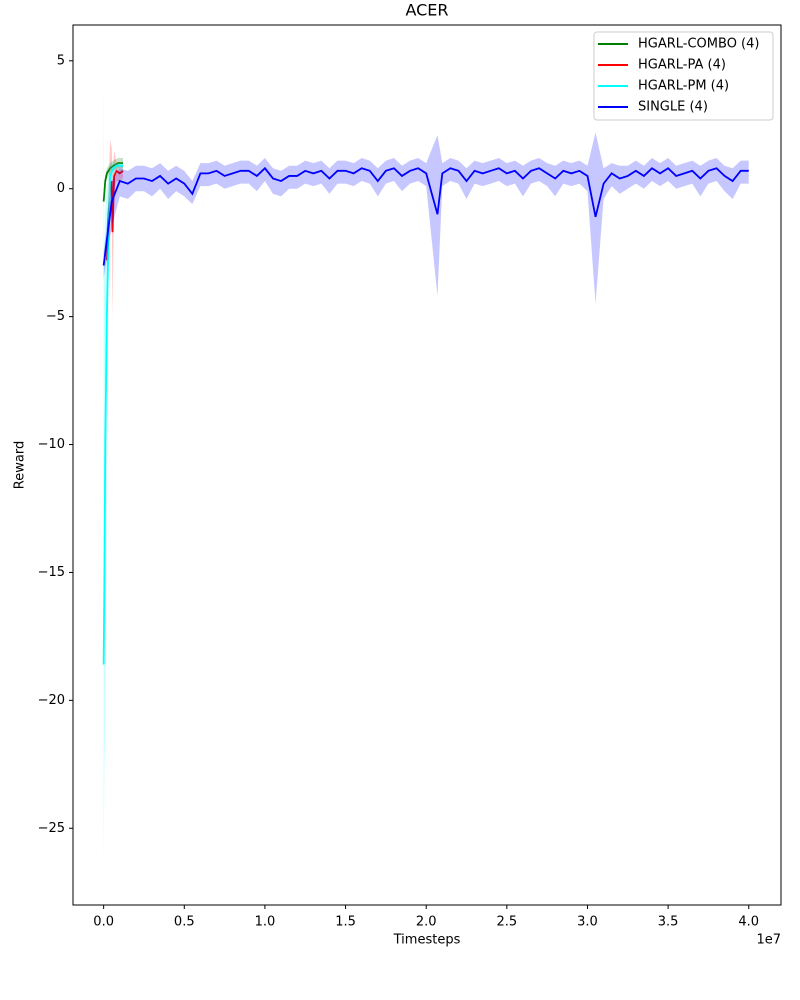  Describe the element at coordinates (748, 922) in the screenshot. I see `x-tick-label: 4.0` at that location.